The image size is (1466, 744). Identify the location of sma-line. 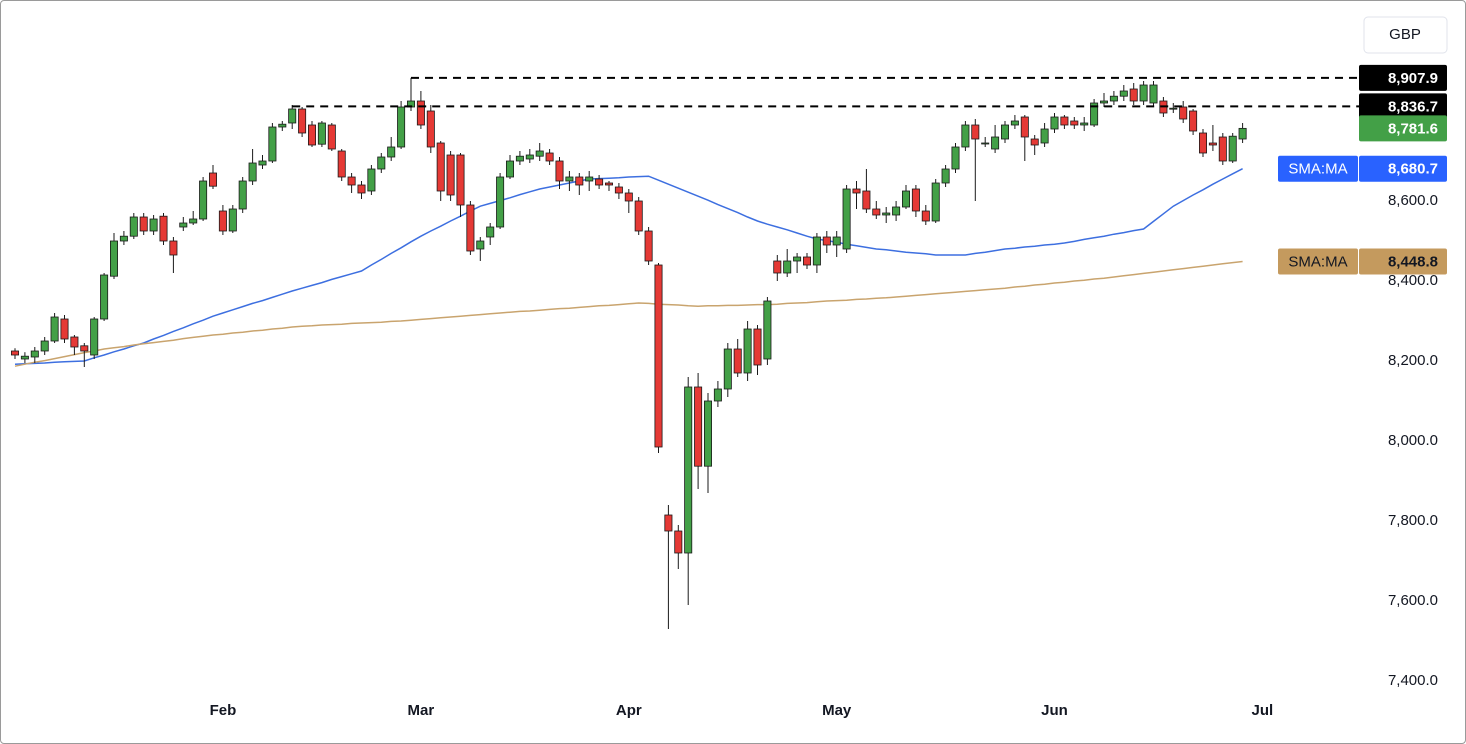
(628, 313).